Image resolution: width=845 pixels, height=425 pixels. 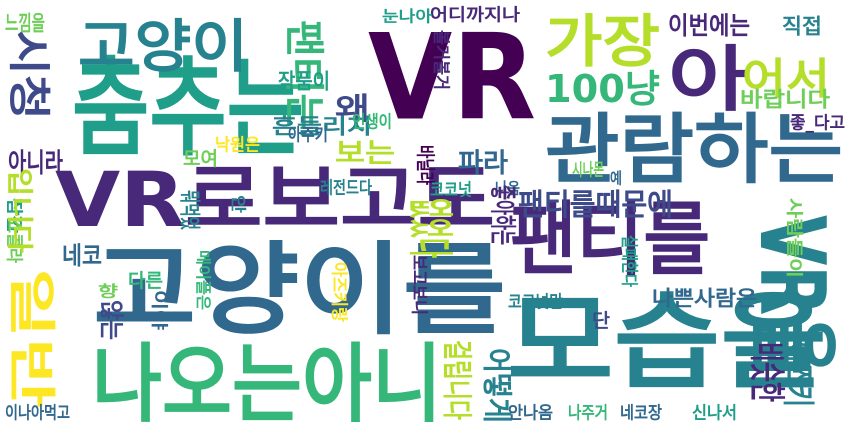 I want to click on cloud-word: 왜, so click(x=352, y=109).